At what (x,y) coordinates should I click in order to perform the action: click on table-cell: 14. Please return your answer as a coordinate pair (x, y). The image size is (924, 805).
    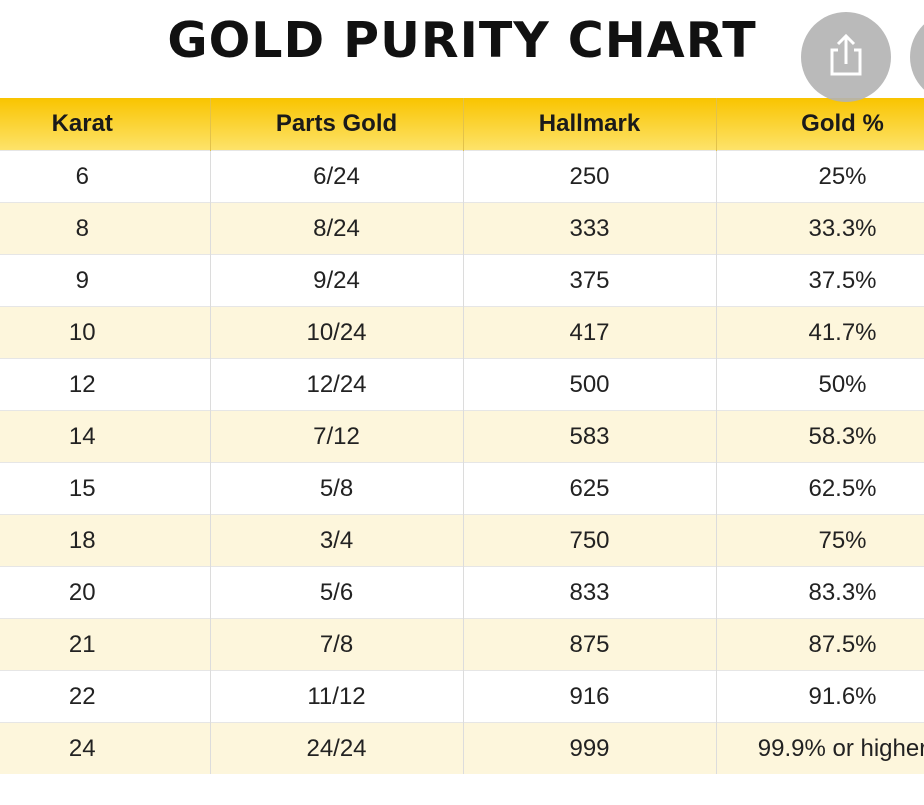
    Looking at the image, I should click on (105, 436).